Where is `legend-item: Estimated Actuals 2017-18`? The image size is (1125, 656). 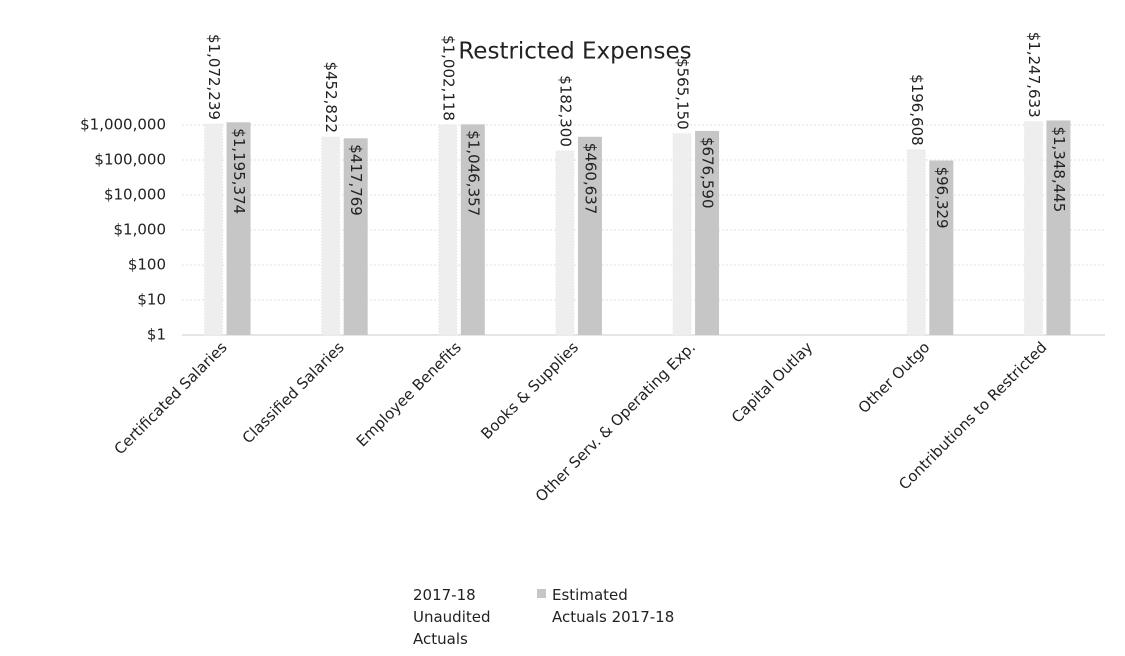 legend-item: Estimated Actuals 2017-18 is located at coordinates (609, 617).